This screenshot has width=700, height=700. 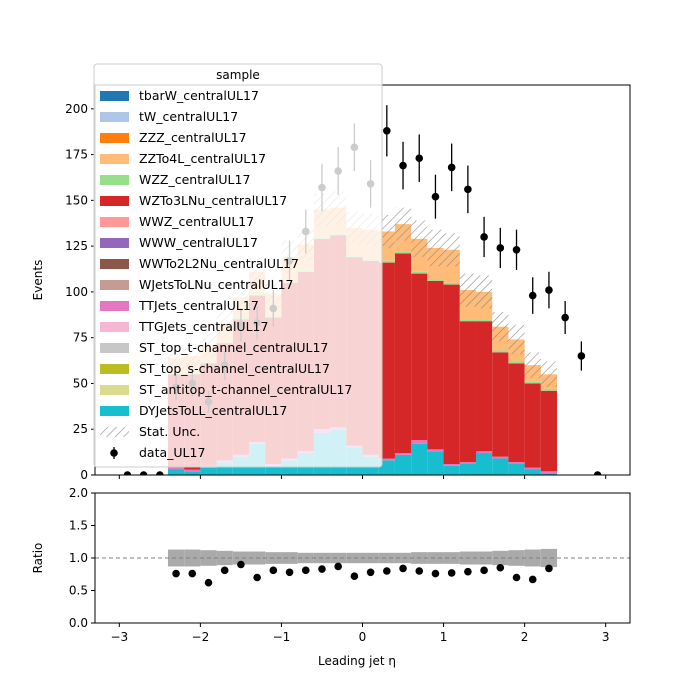 What do you see at coordinates (150, 431) in the screenshot?
I see `legend-entry: Stat. Unc.` at bounding box center [150, 431].